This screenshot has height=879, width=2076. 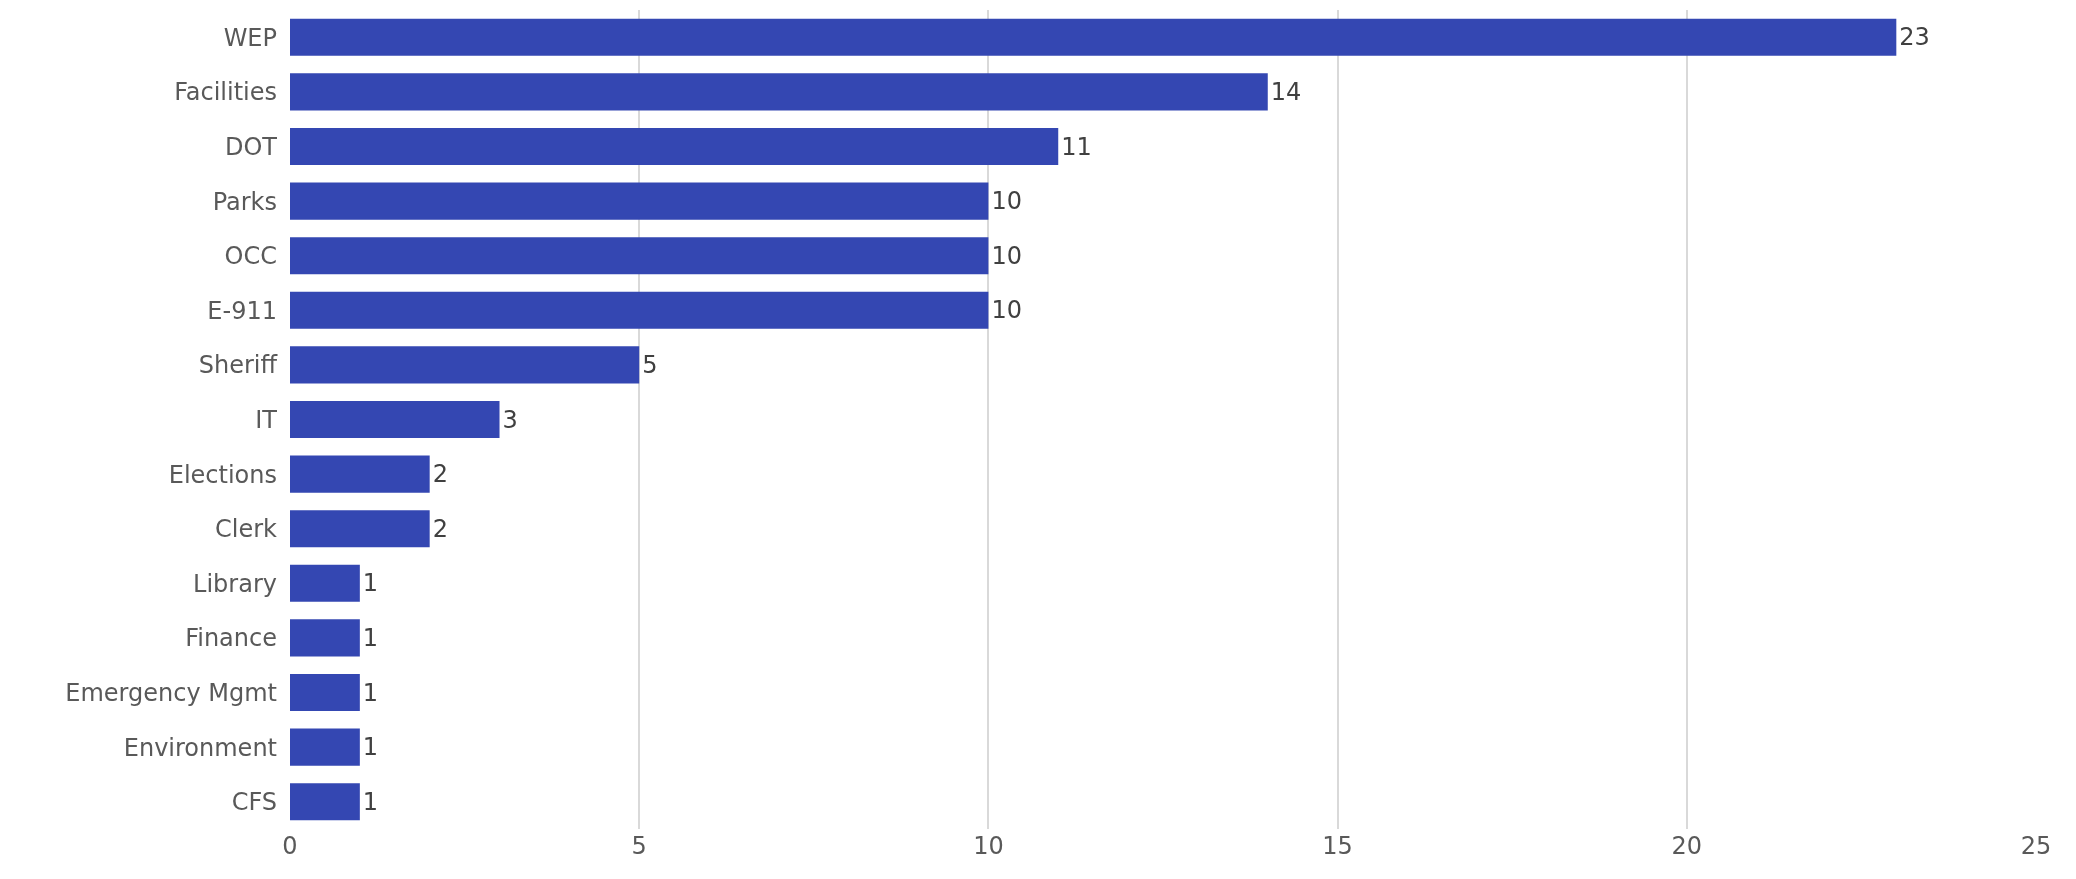 What do you see at coordinates (222, 474) in the screenshot?
I see `y-tick-label: Elections` at bounding box center [222, 474].